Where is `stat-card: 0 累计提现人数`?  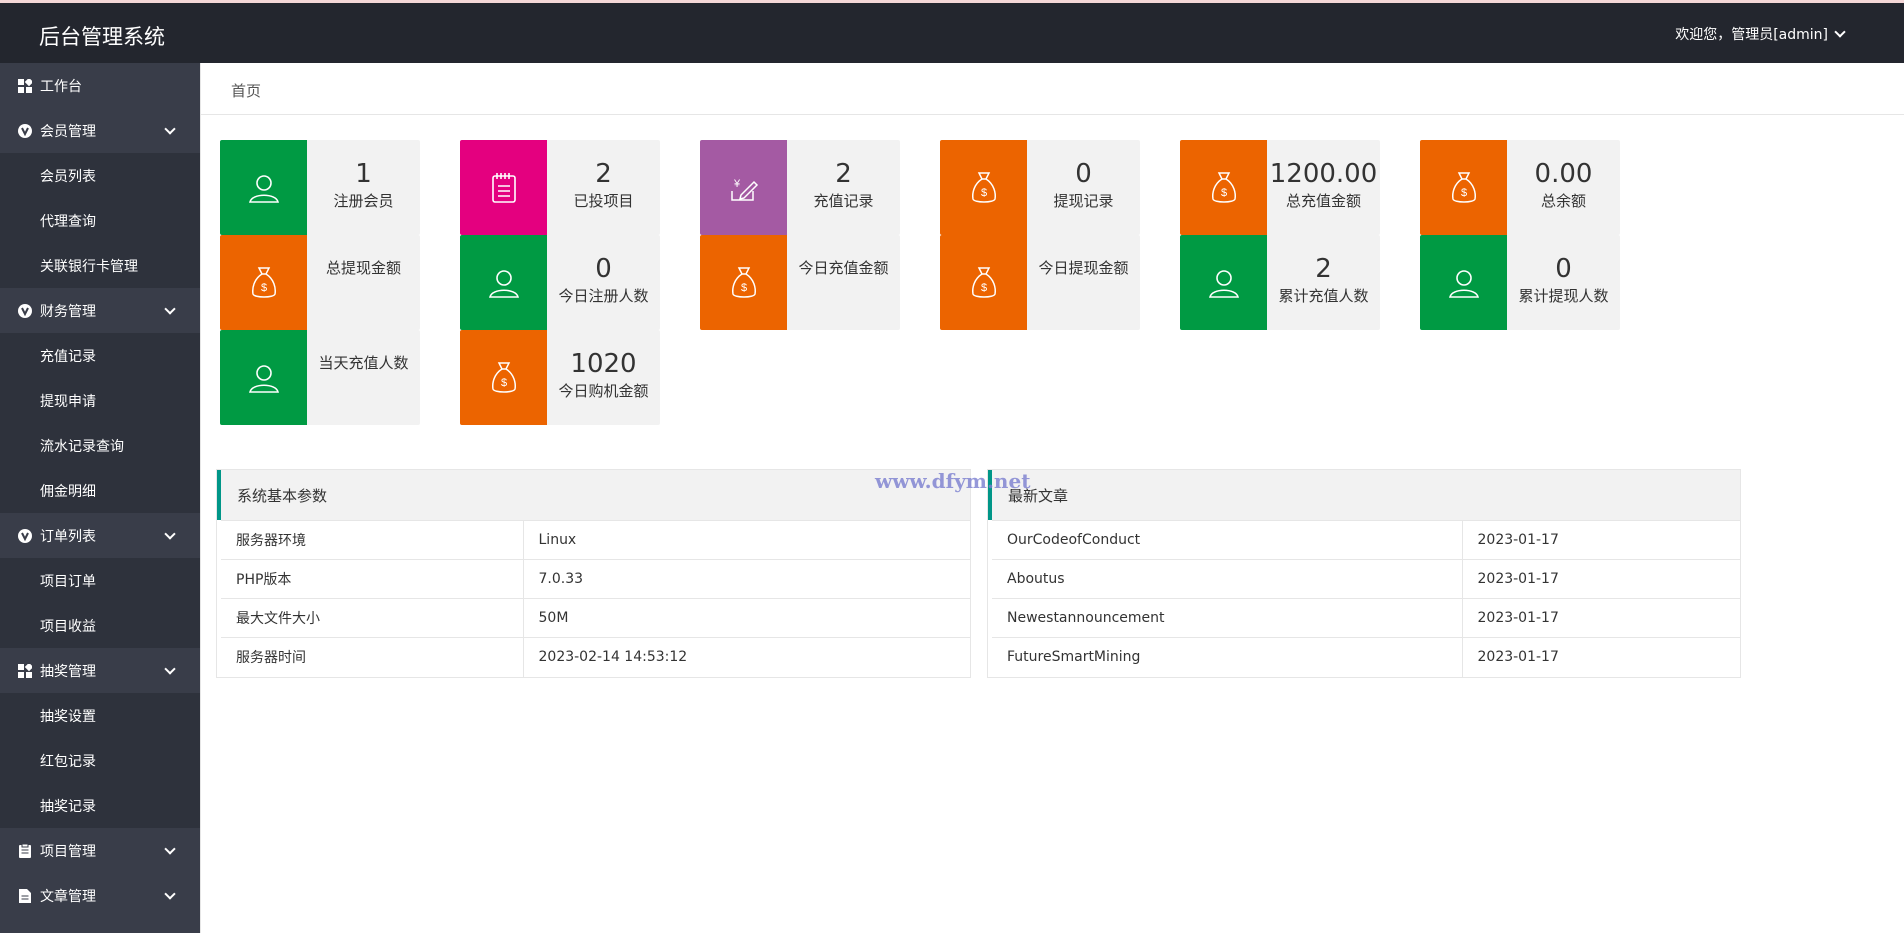 stat-card: 0 累计提现人数 is located at coordinates (1520, 282).